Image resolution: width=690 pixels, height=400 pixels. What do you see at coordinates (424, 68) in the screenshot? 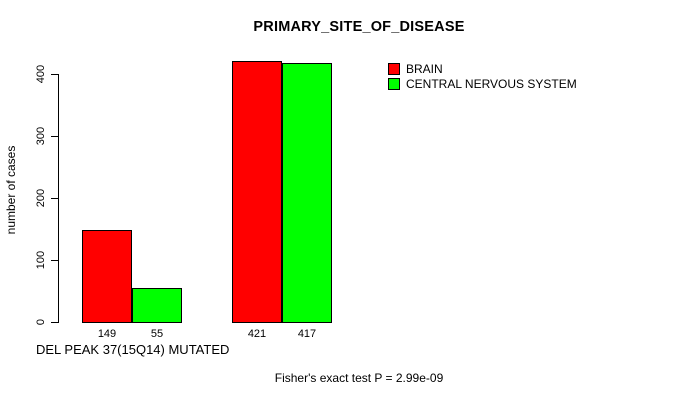
I see `legend-label: BRAIN` at bounding box center [424, 68].